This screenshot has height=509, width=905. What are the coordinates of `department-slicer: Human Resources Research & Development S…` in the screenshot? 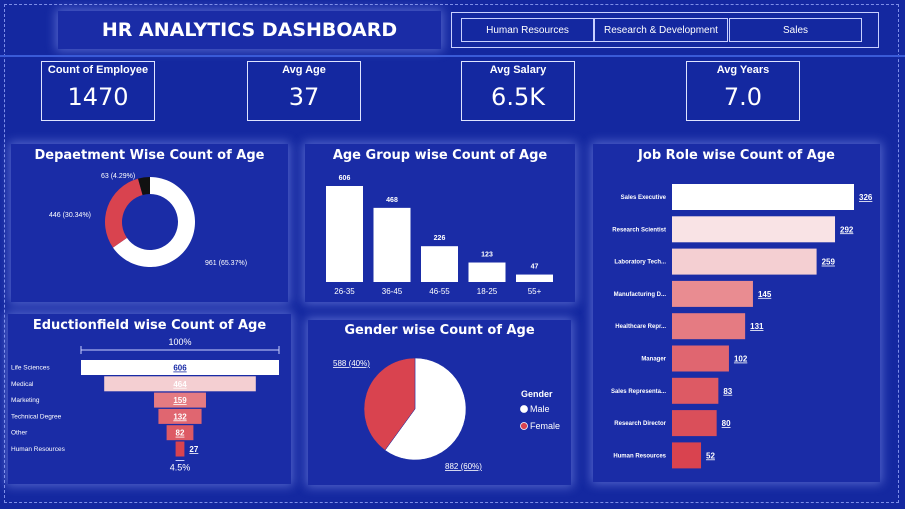 It's located at (665, 30).